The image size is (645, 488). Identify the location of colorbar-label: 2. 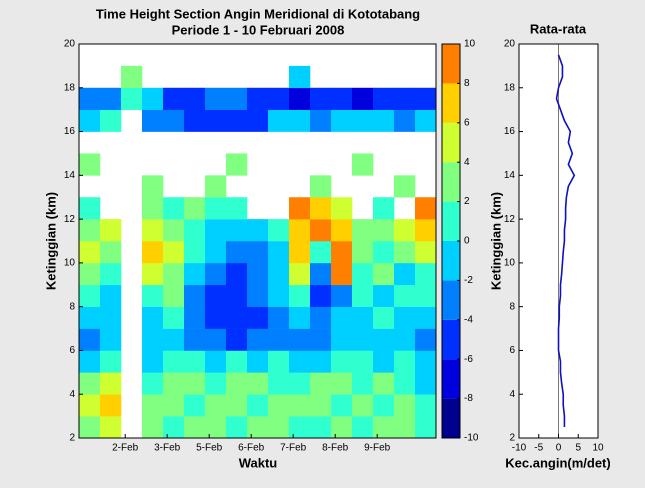
(467, 201).